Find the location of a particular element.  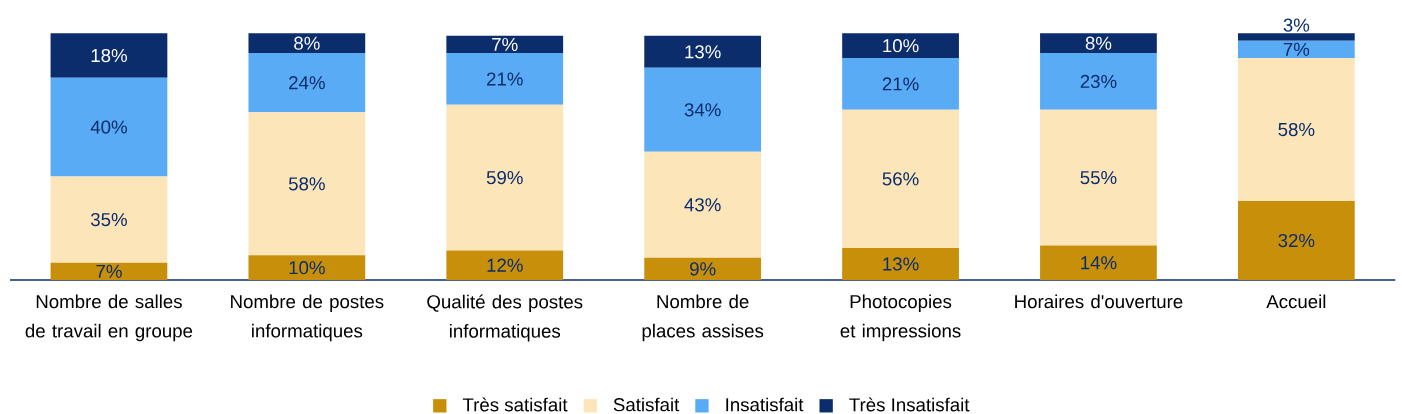

data-label: 9% is located at coordinates (703, 269).